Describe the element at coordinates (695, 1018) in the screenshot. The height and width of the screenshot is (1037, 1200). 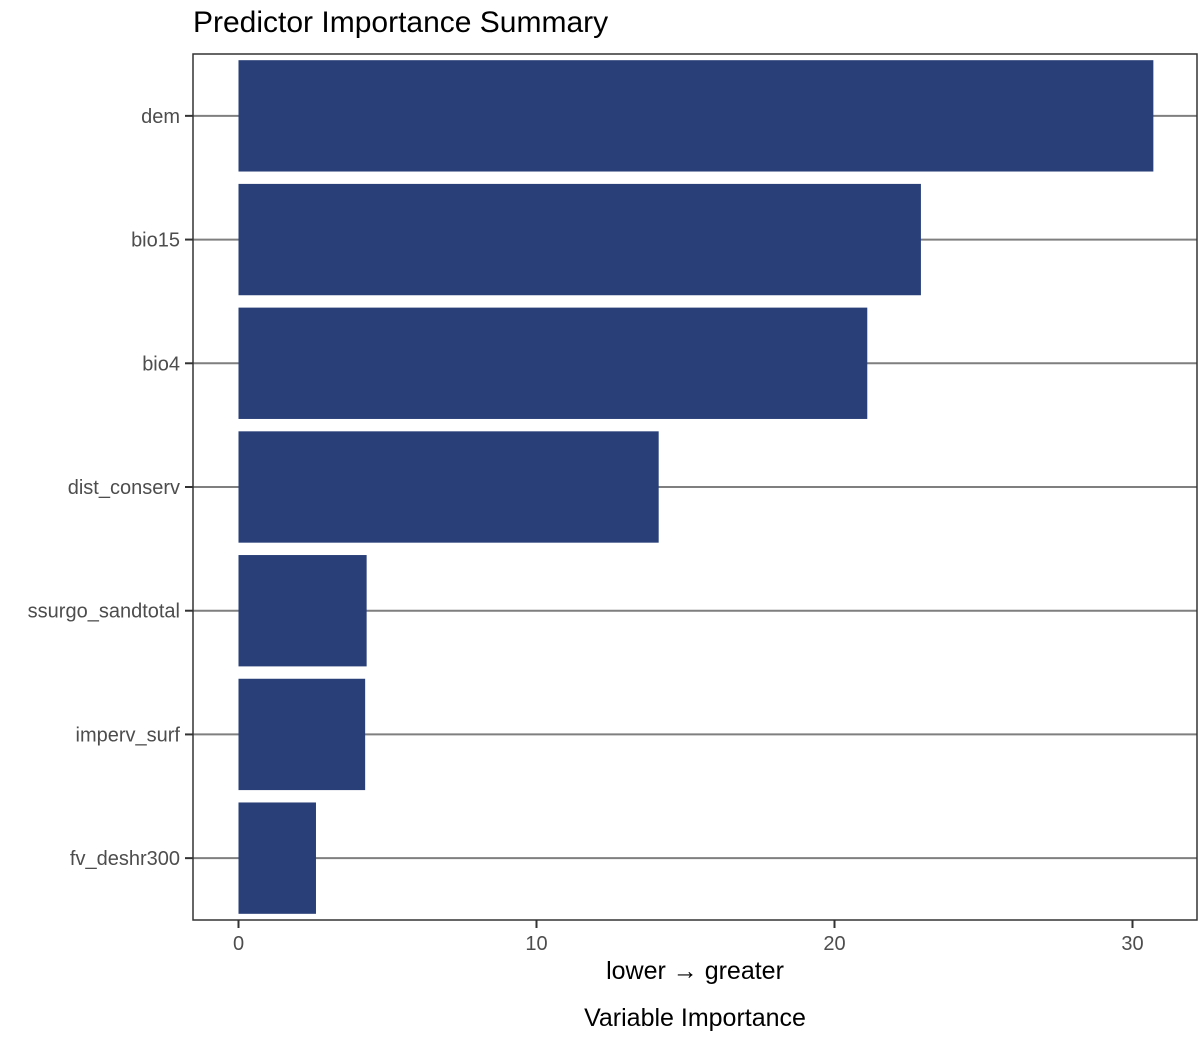
I see `x-axis-title-line2: Variable Importance` at that location.